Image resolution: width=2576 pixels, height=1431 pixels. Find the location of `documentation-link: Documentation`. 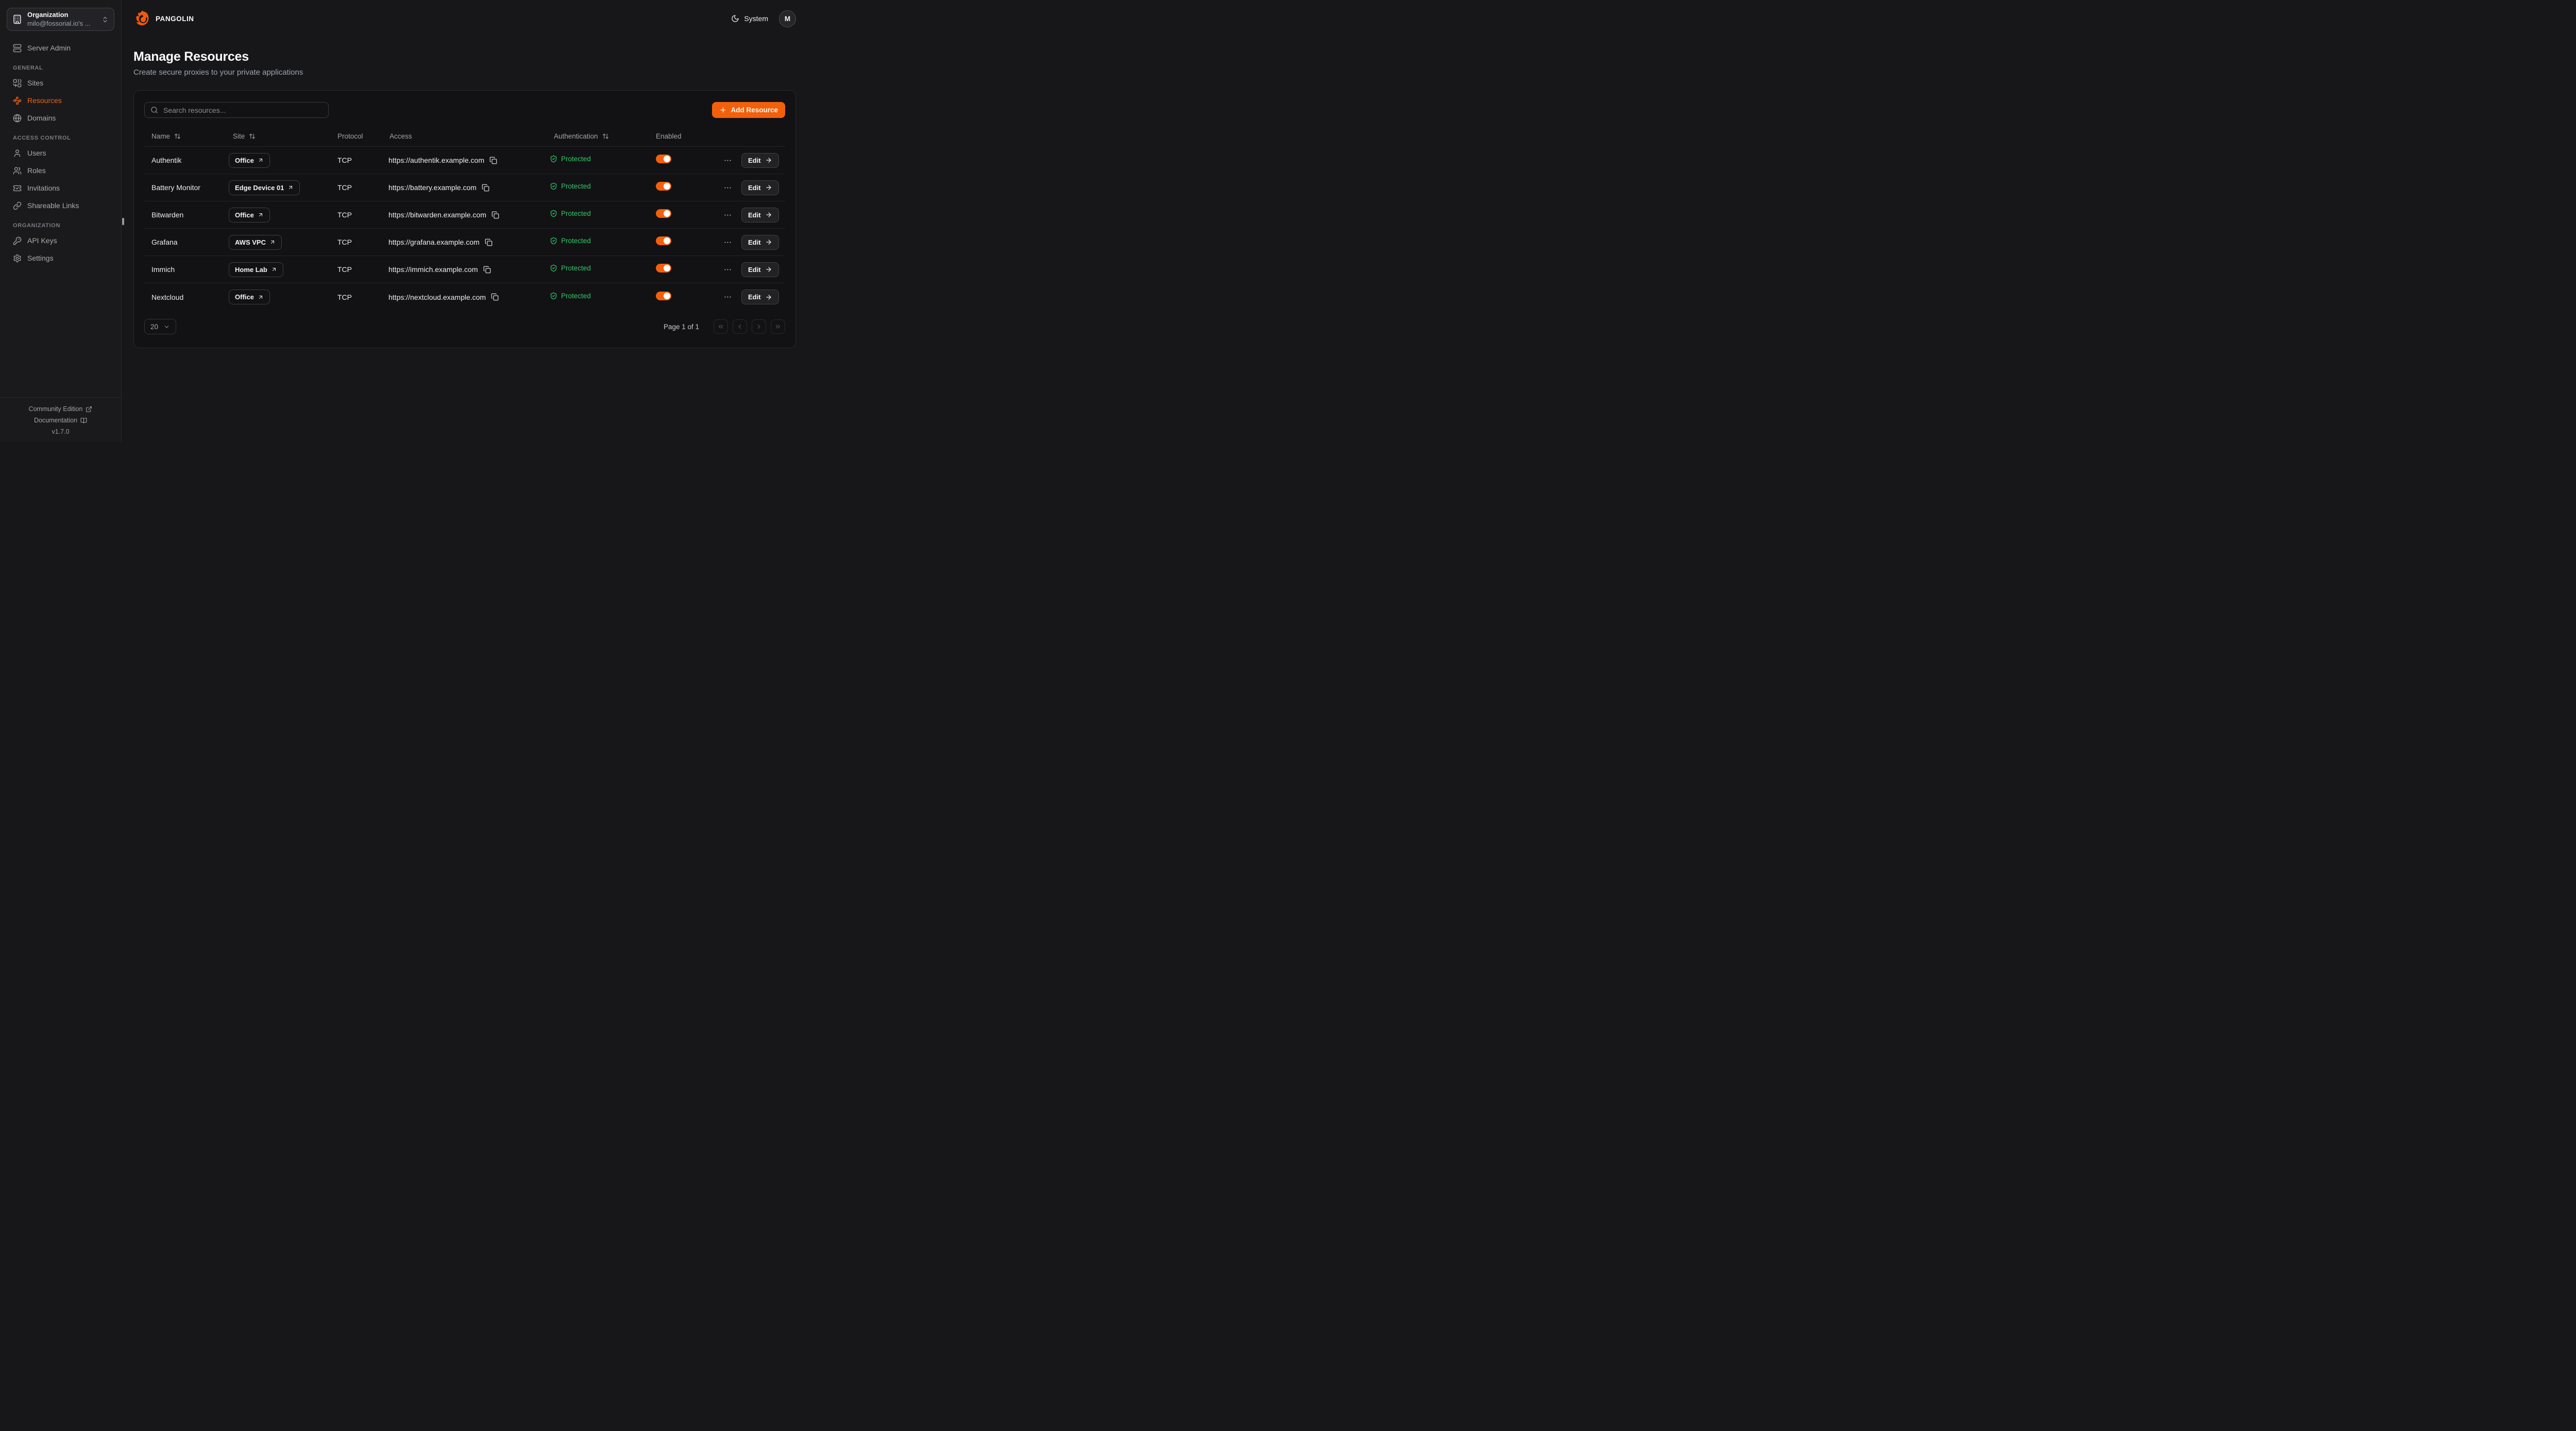

documentation-link: Documentation is located at coordinates (60, 420).